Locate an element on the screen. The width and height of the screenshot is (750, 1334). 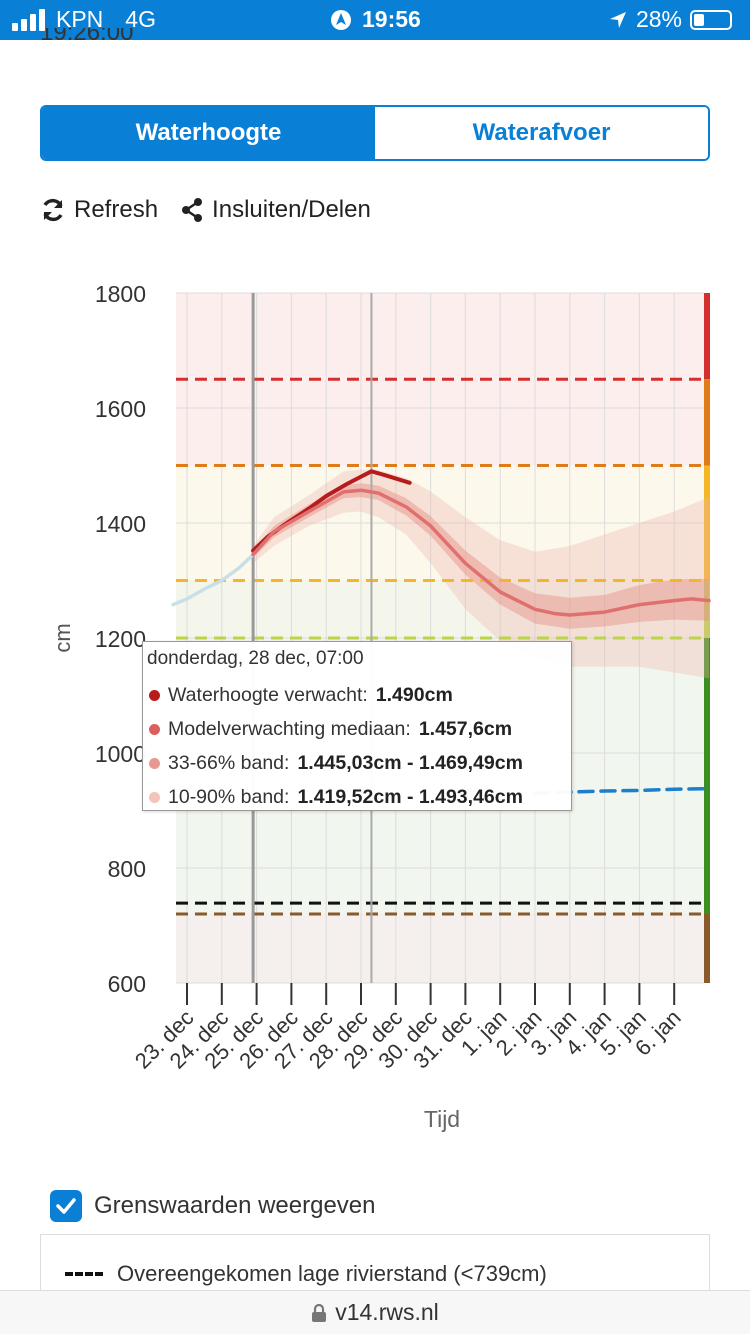
share-button: Insluiten/Delen is located at coordinates (275, 210).